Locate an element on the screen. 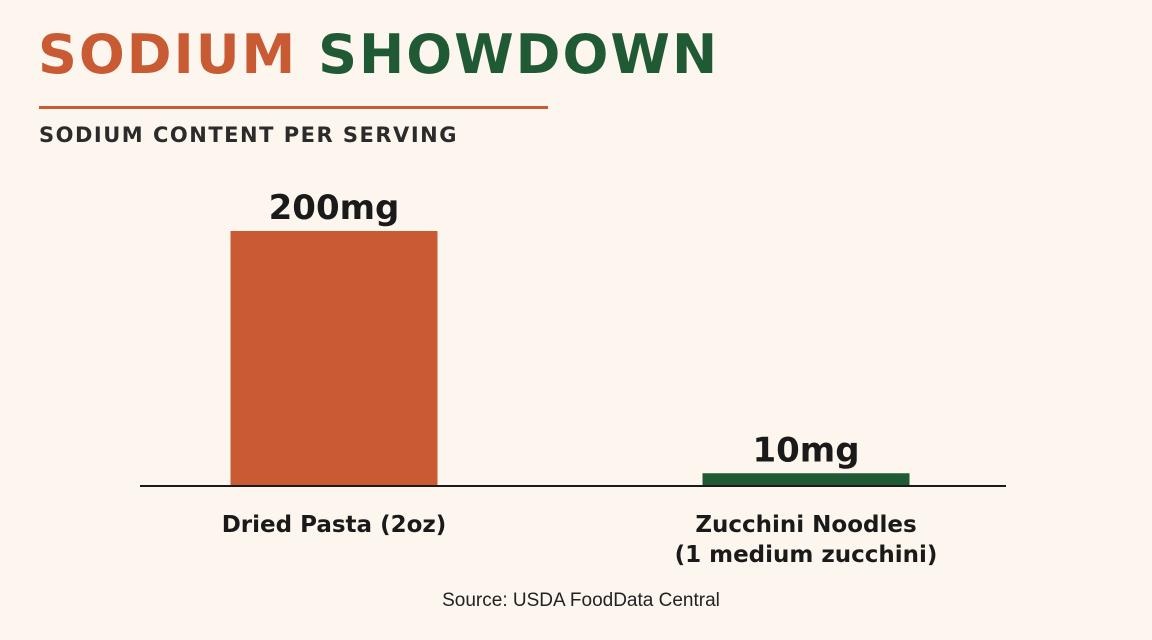  title-underline is located at coordinates (293, 107).